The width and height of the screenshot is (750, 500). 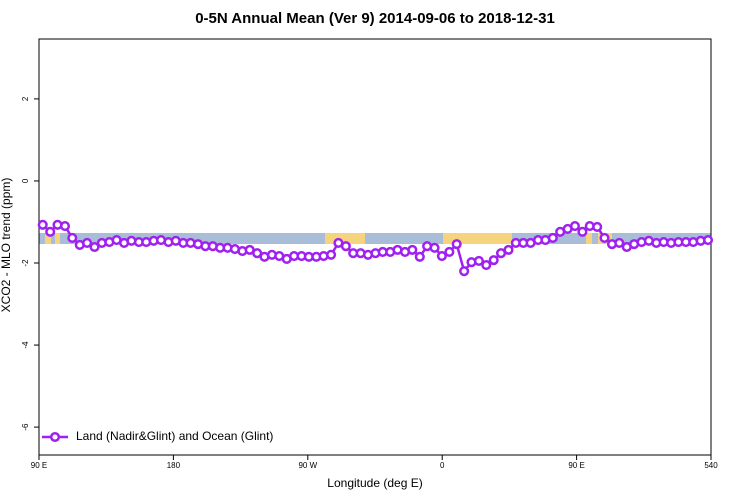 What do you see at coordinates (174, 465) in the screenshot?
I see `x-tick-label: 180` at bounding box center [174, 465].